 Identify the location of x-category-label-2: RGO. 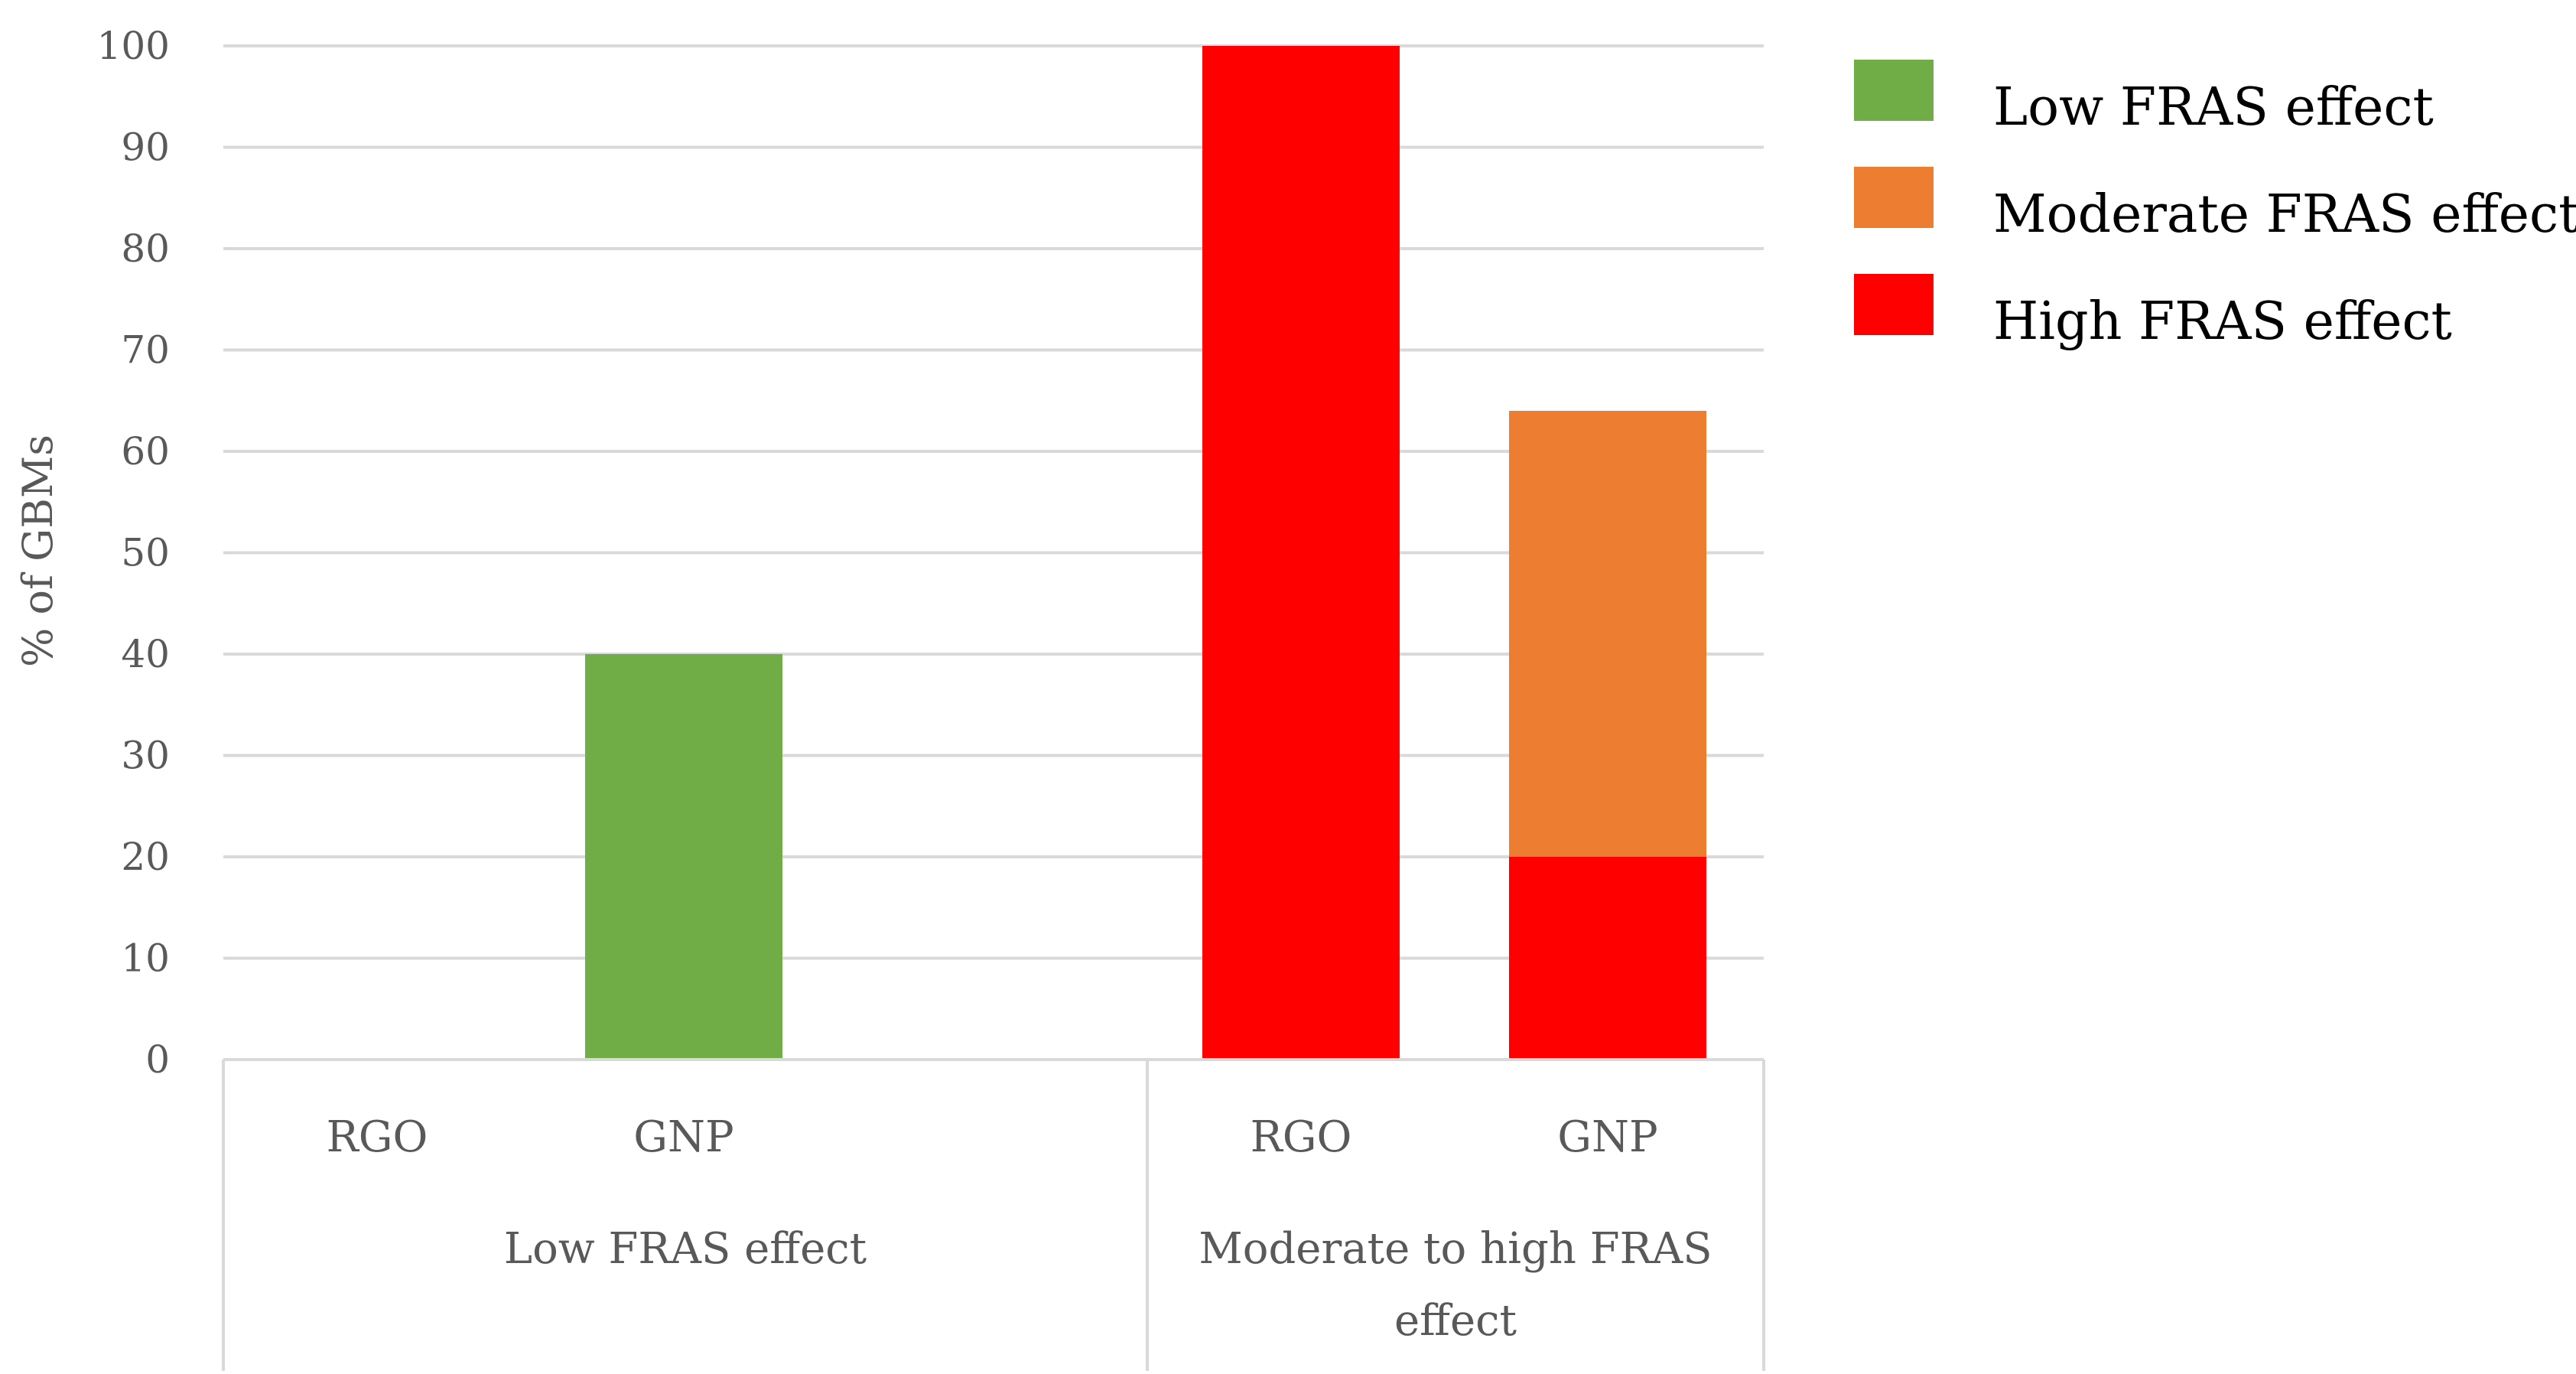
(1301, 1137).